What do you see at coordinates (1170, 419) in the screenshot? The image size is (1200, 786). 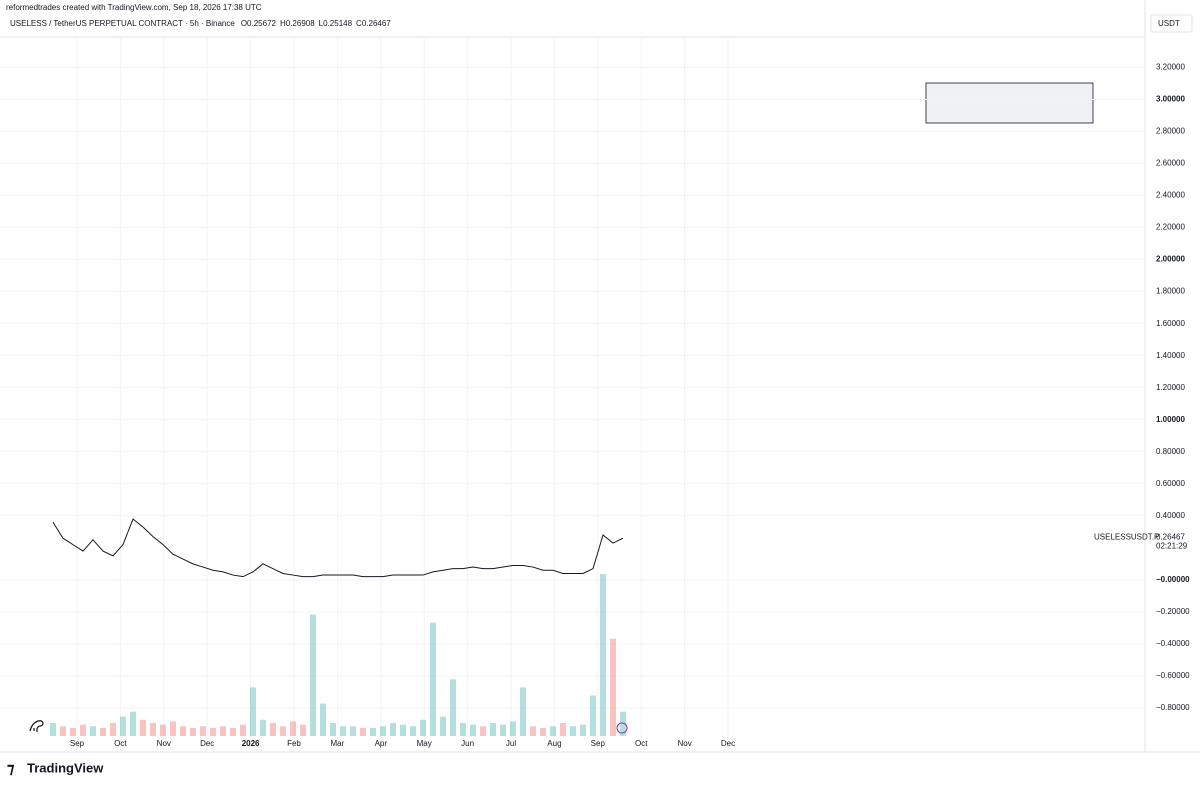 I see `y-tick-label: 1.00000` at bounding box center [1170, 419].